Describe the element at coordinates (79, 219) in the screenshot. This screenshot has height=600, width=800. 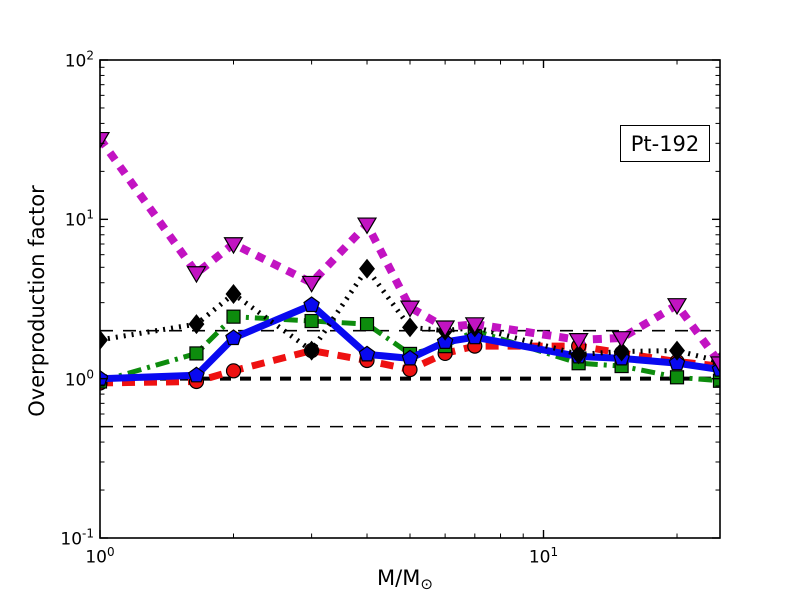
I see `y-tick-label-10e1: 10¹` at that location.